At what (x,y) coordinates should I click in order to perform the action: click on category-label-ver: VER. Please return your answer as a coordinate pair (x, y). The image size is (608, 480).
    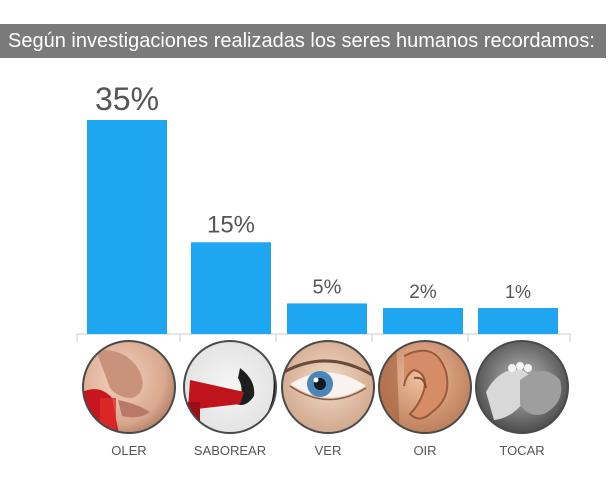
    Looking at the image, I should click on (328, 450).